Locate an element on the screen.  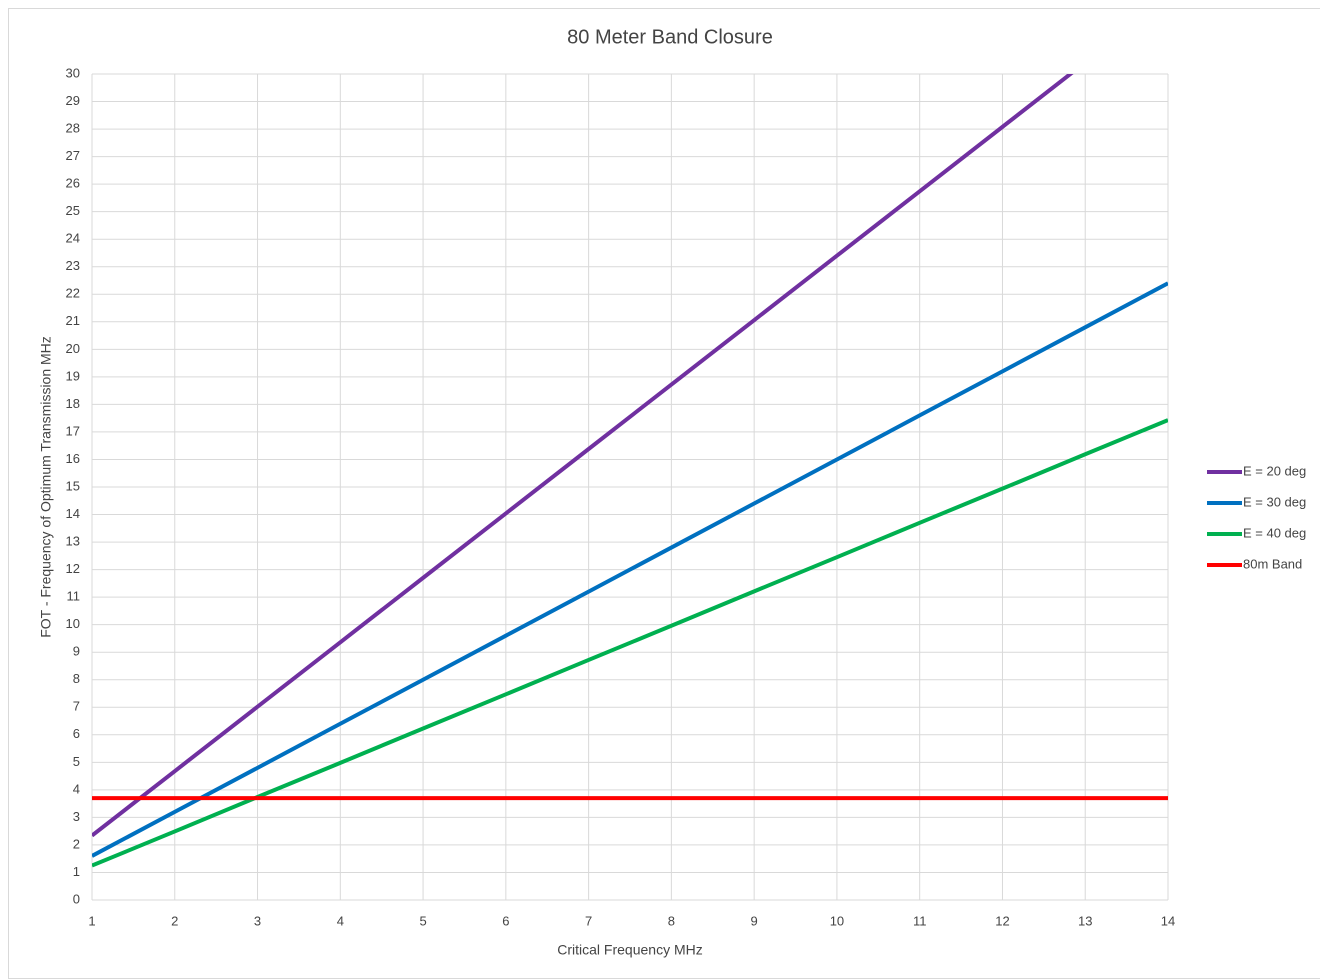
y-tick-label: 23 is located at coordinates (73, 265).